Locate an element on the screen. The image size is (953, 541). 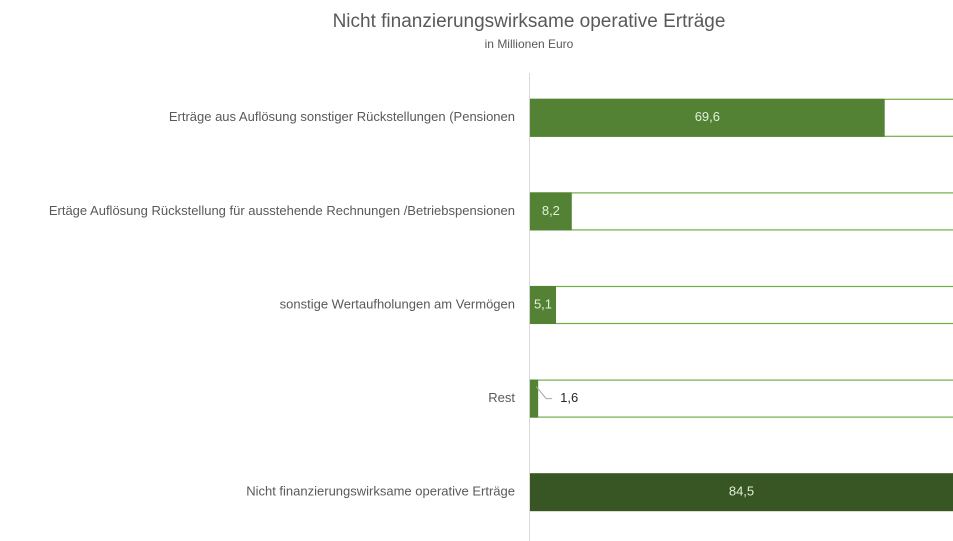
y-tick-label: sonstige Wertaufholungen am Vermögen is located at coordinates (397, 303).